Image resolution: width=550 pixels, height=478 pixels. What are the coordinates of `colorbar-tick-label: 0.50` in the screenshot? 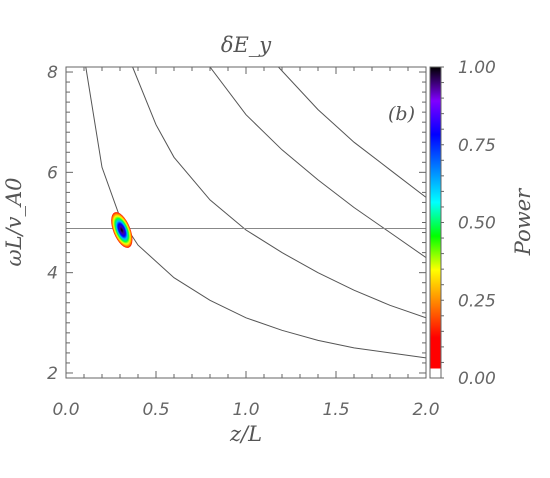 It's located at (477, 224).